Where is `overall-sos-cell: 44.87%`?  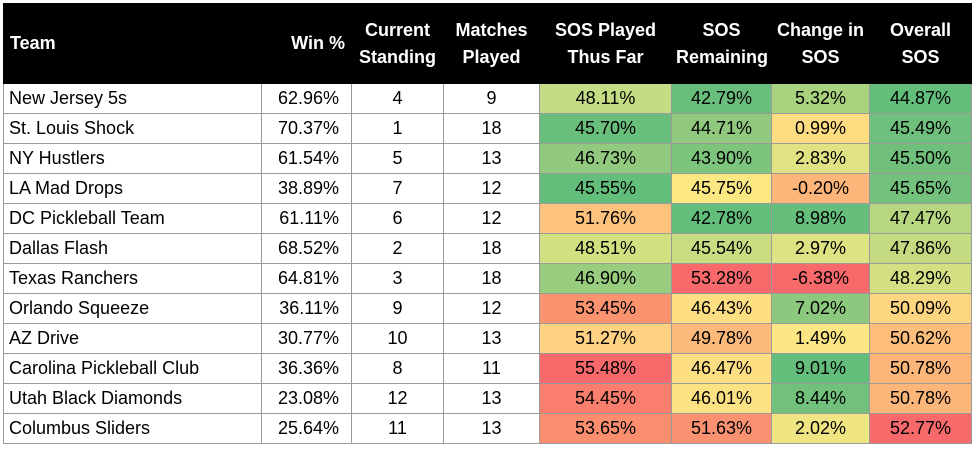 overall-sos-cell: 44.87% is located at coordinates (920, 98).